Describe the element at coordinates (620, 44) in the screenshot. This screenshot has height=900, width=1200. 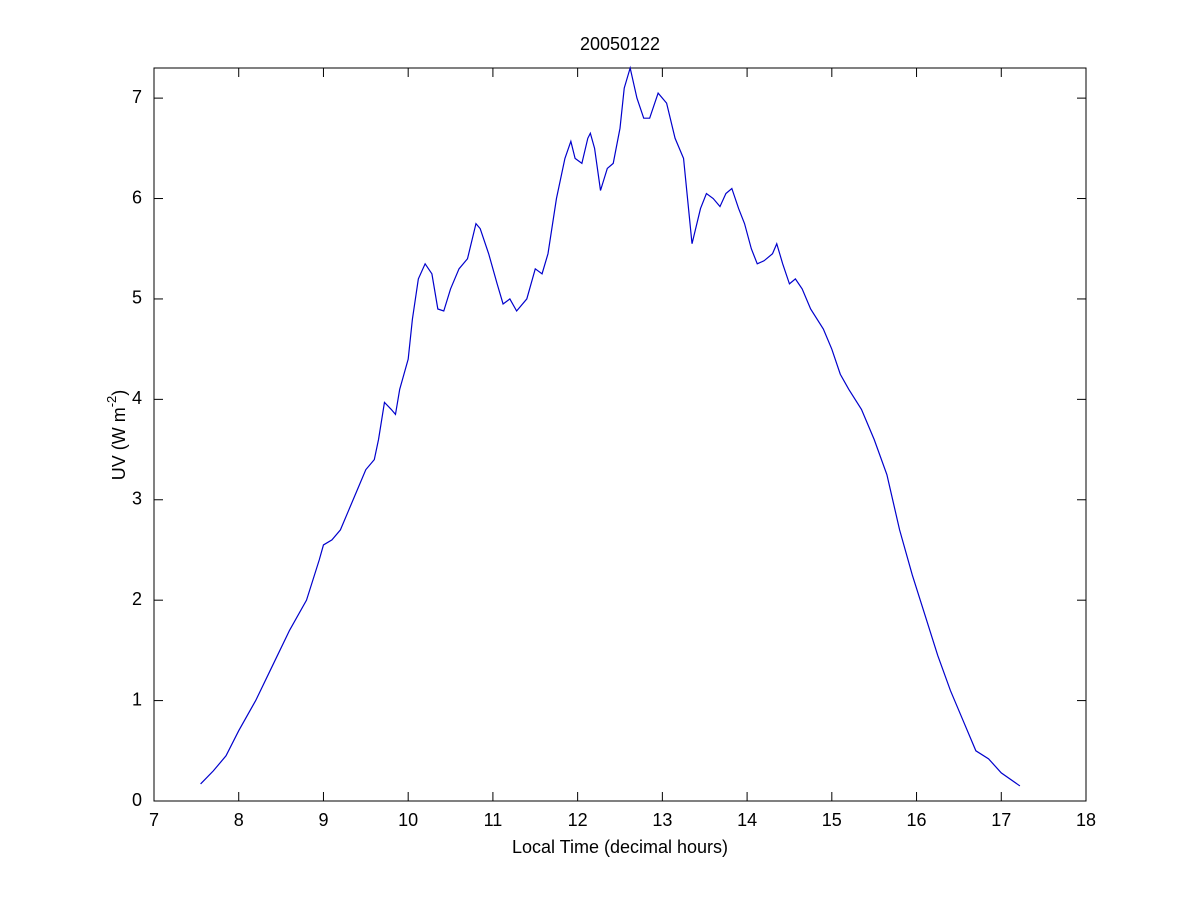
I see `chart-title: 20050122` at that location.